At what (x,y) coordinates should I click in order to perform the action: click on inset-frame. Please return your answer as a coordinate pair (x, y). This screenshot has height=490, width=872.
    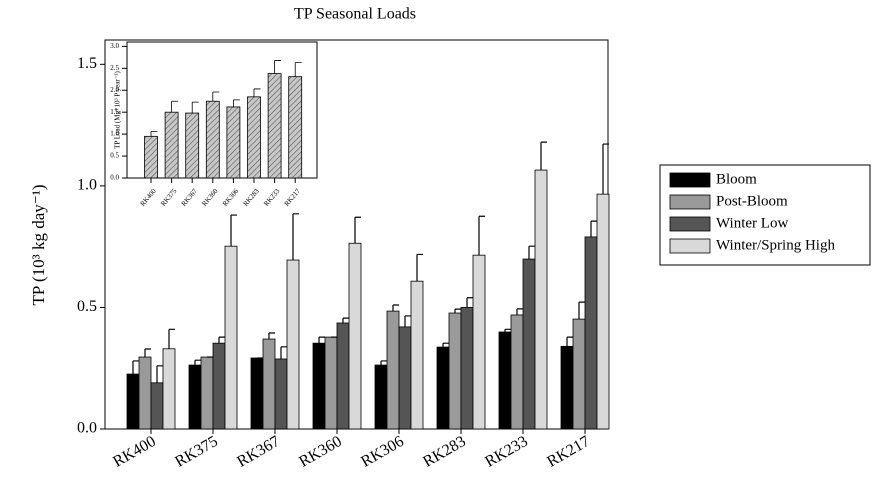
    Looking at the image, I should click on (222, 110).